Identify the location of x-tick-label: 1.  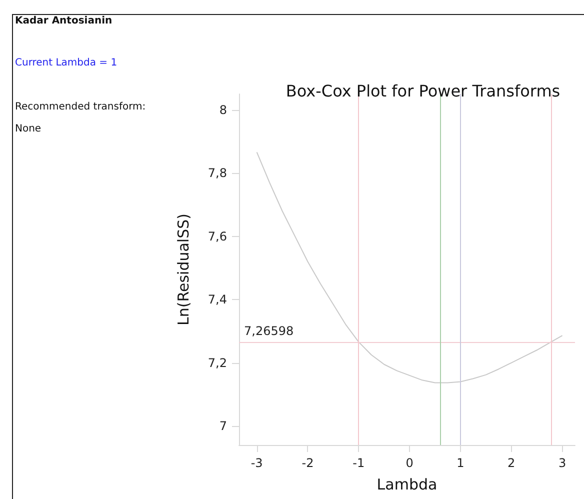
(460, 463).